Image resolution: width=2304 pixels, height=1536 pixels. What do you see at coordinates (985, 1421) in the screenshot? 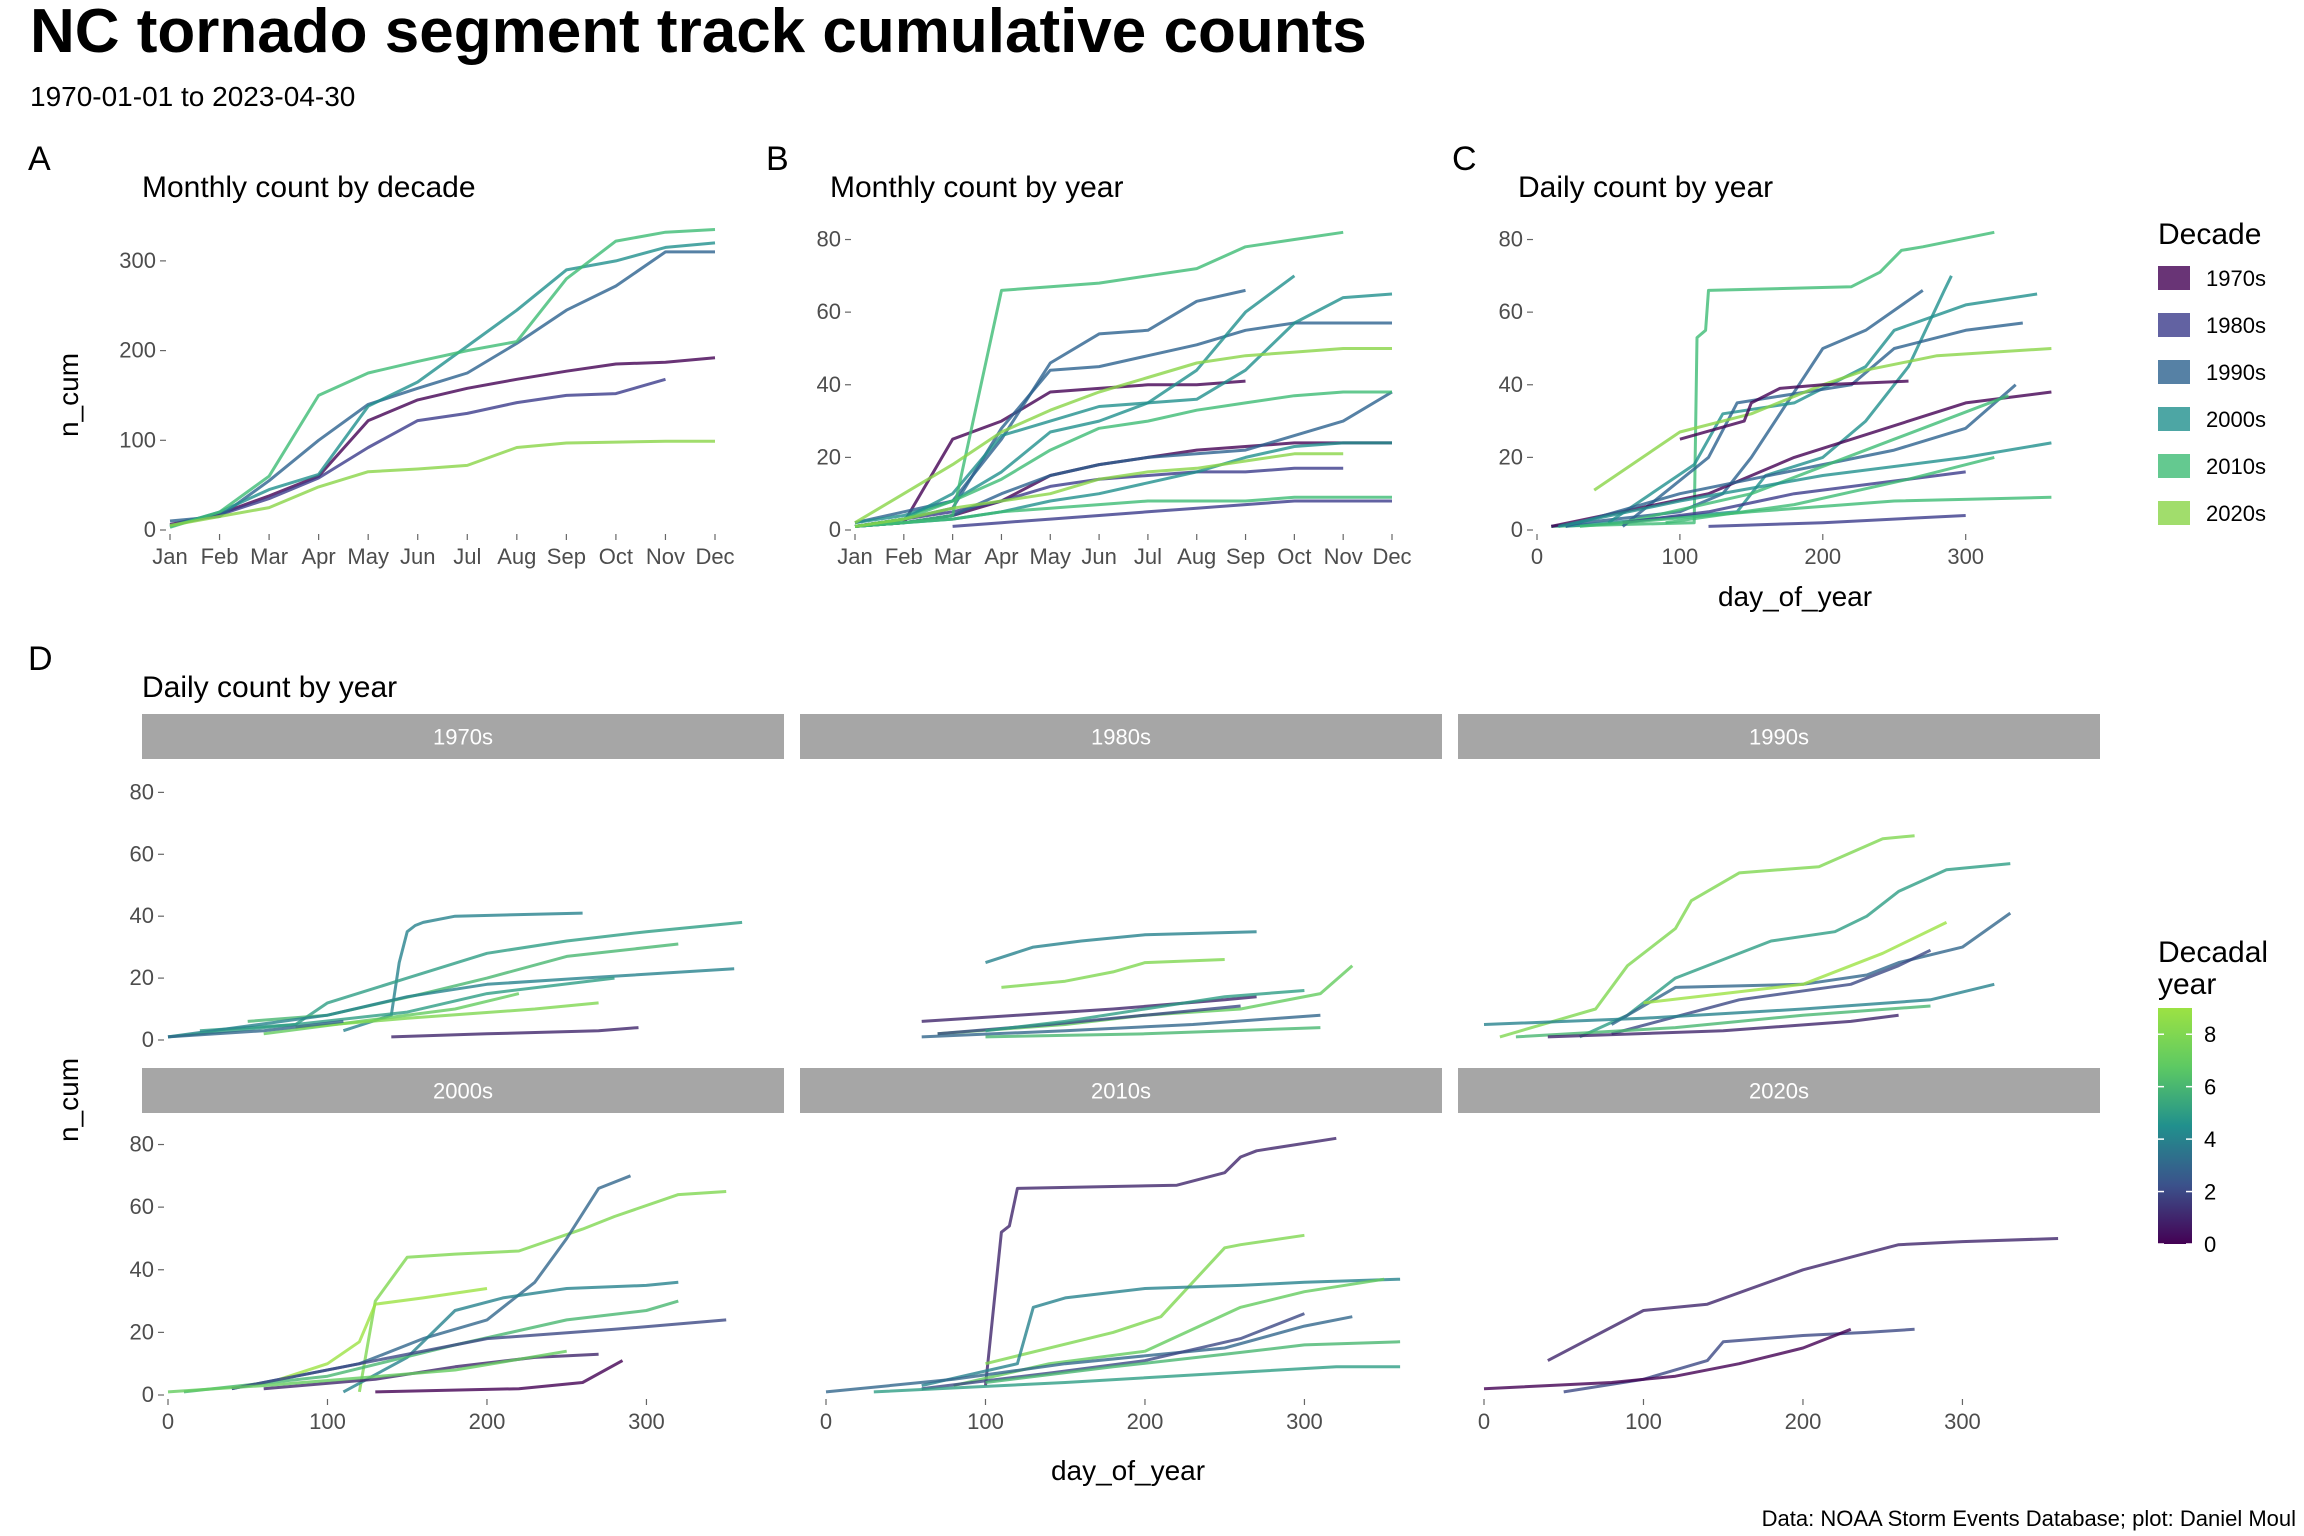
I see `facet-2010s-x-tick-label: 100` at bounding box center [985, 1421].